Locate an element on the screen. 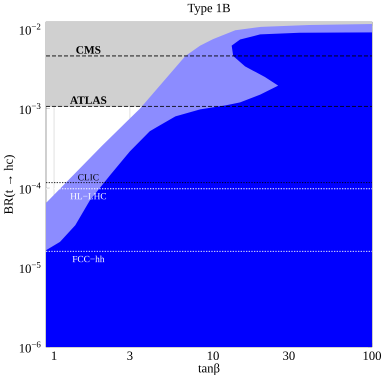 The width and height of the screenshot is (382, 383). x-axis-title: tanβ is located at coordinates (209, 369).